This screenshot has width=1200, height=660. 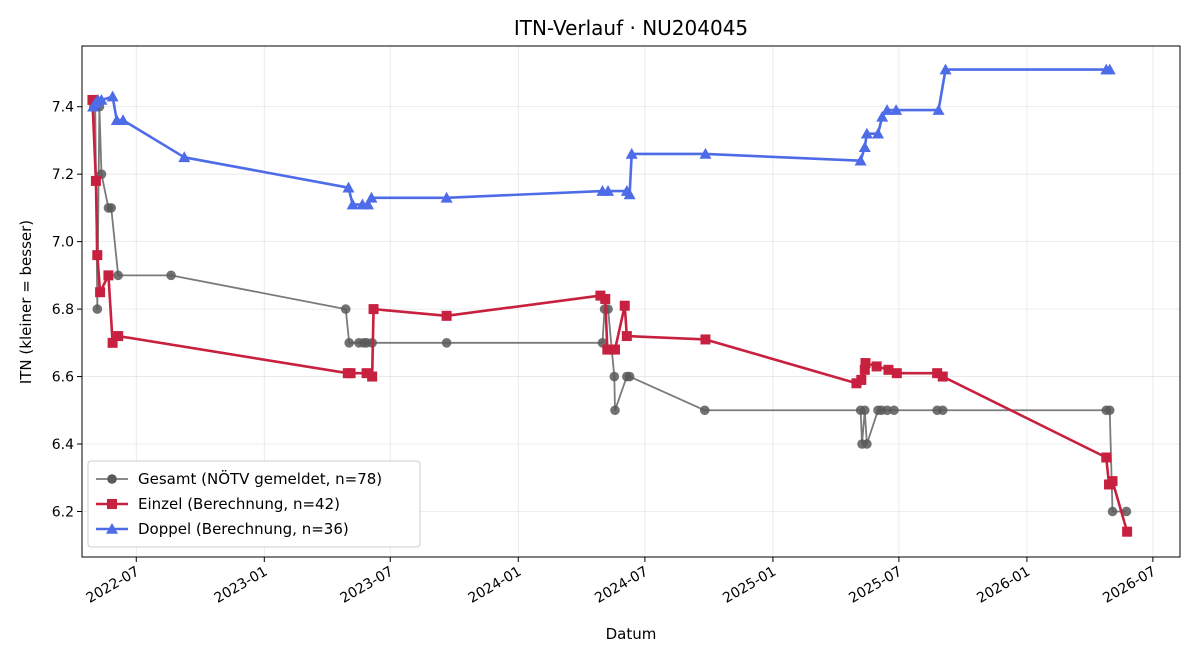 What do you see at coordinates (631, 28) in the screenshot?
I see `chart-title: ITN-Verlauf · NU204045` at bounding box center [631, 28].